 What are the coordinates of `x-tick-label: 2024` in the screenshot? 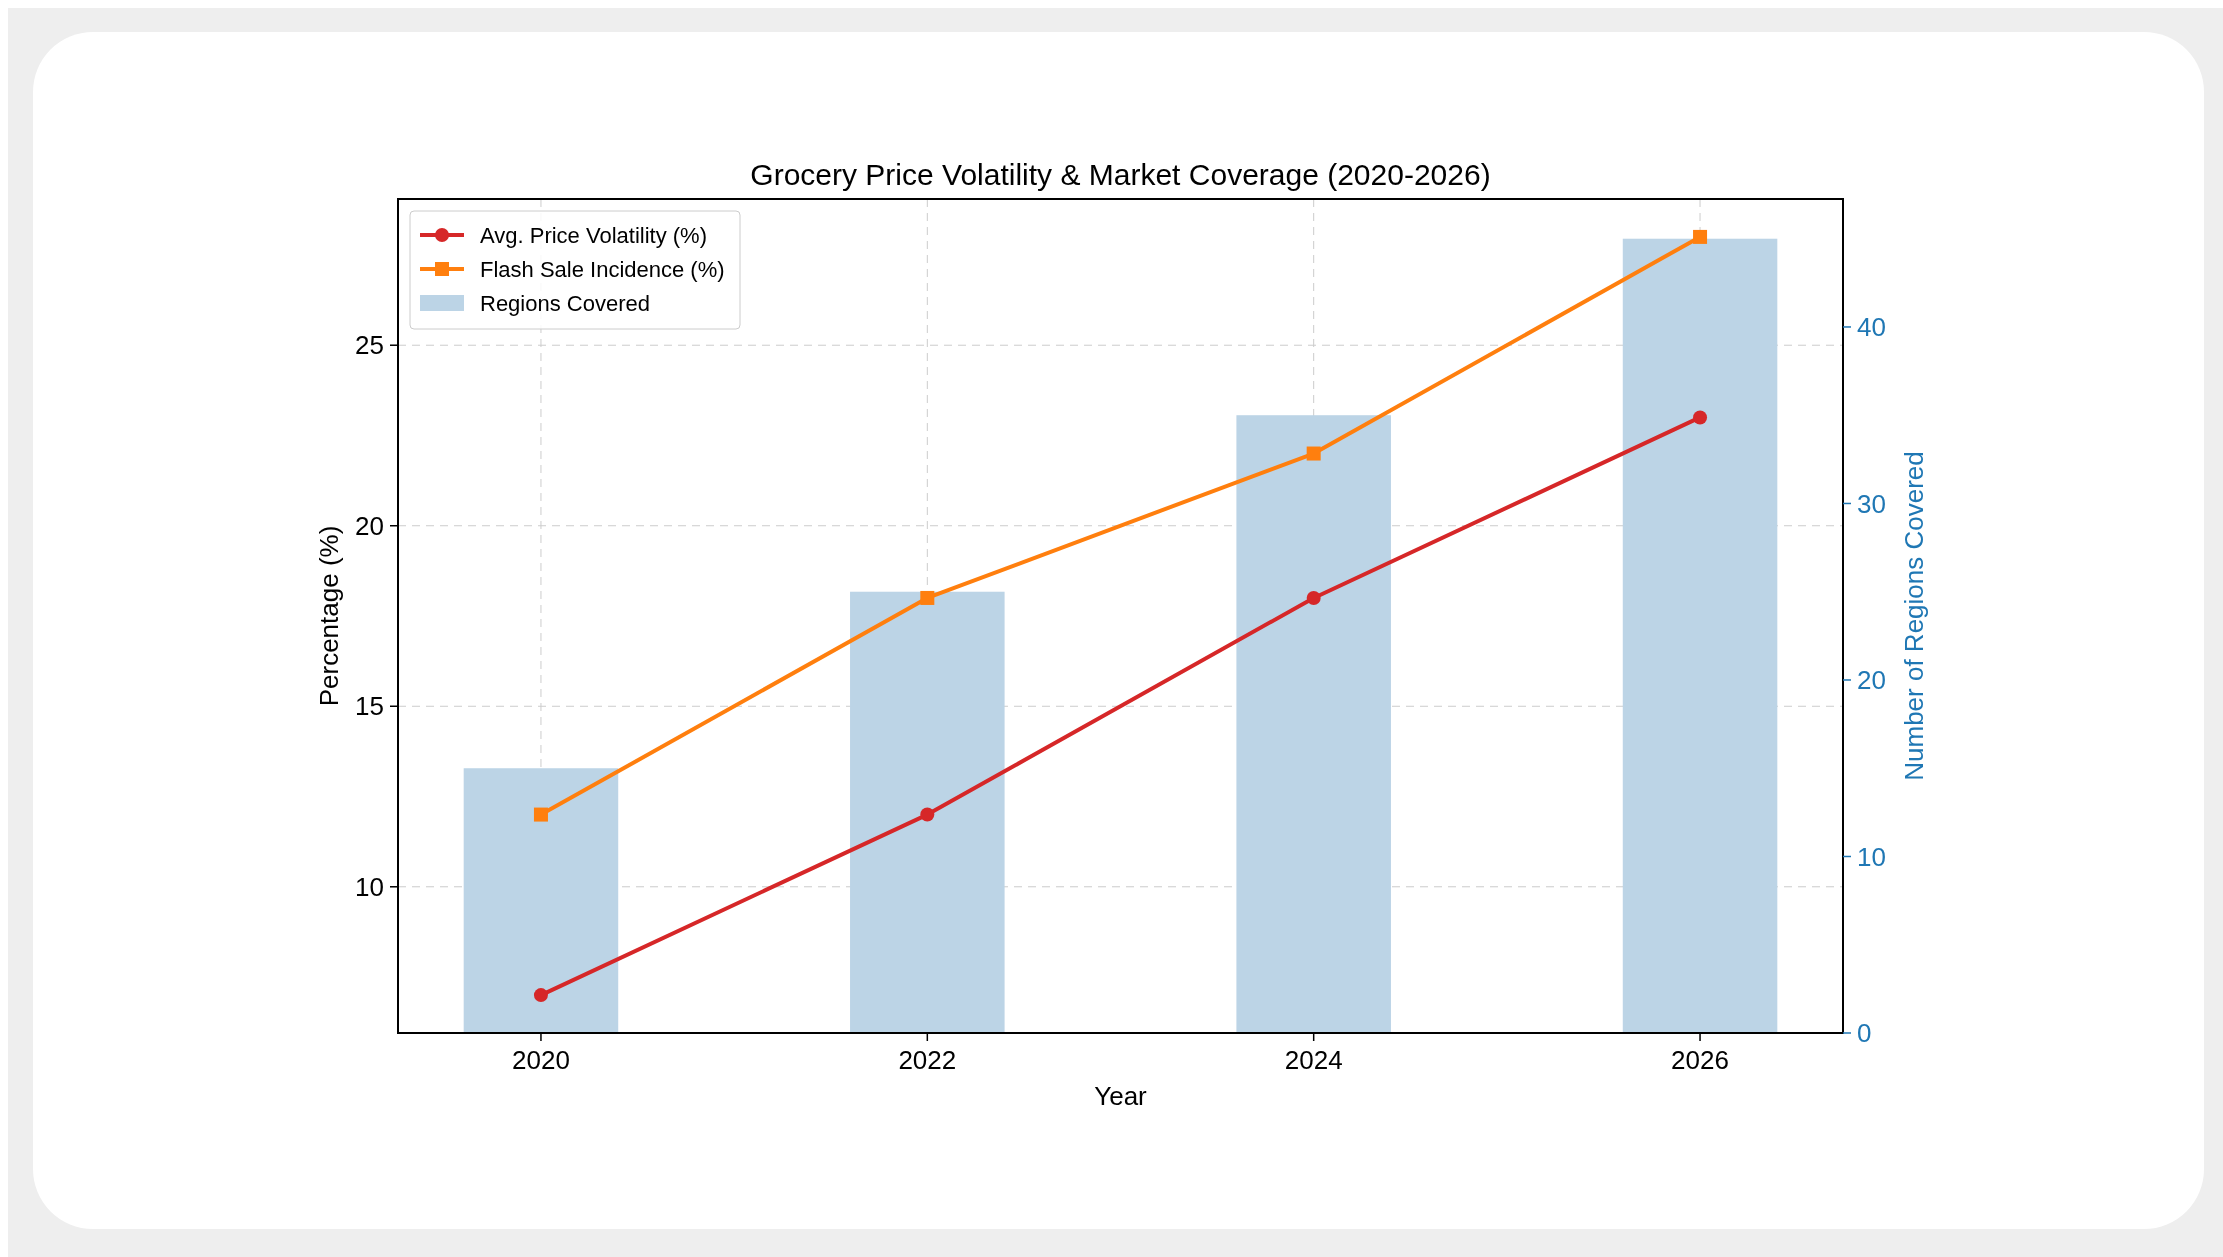 It's located at (1313, 1060).